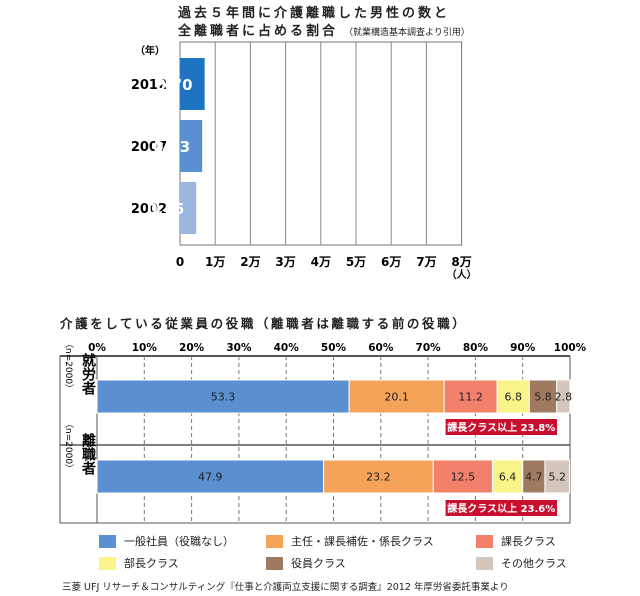 This screenshot has height=596, width=640. Describe the element at coordinates (391, 262) in the screenshot. I see `chart1-x-tick: 6万` at that location.